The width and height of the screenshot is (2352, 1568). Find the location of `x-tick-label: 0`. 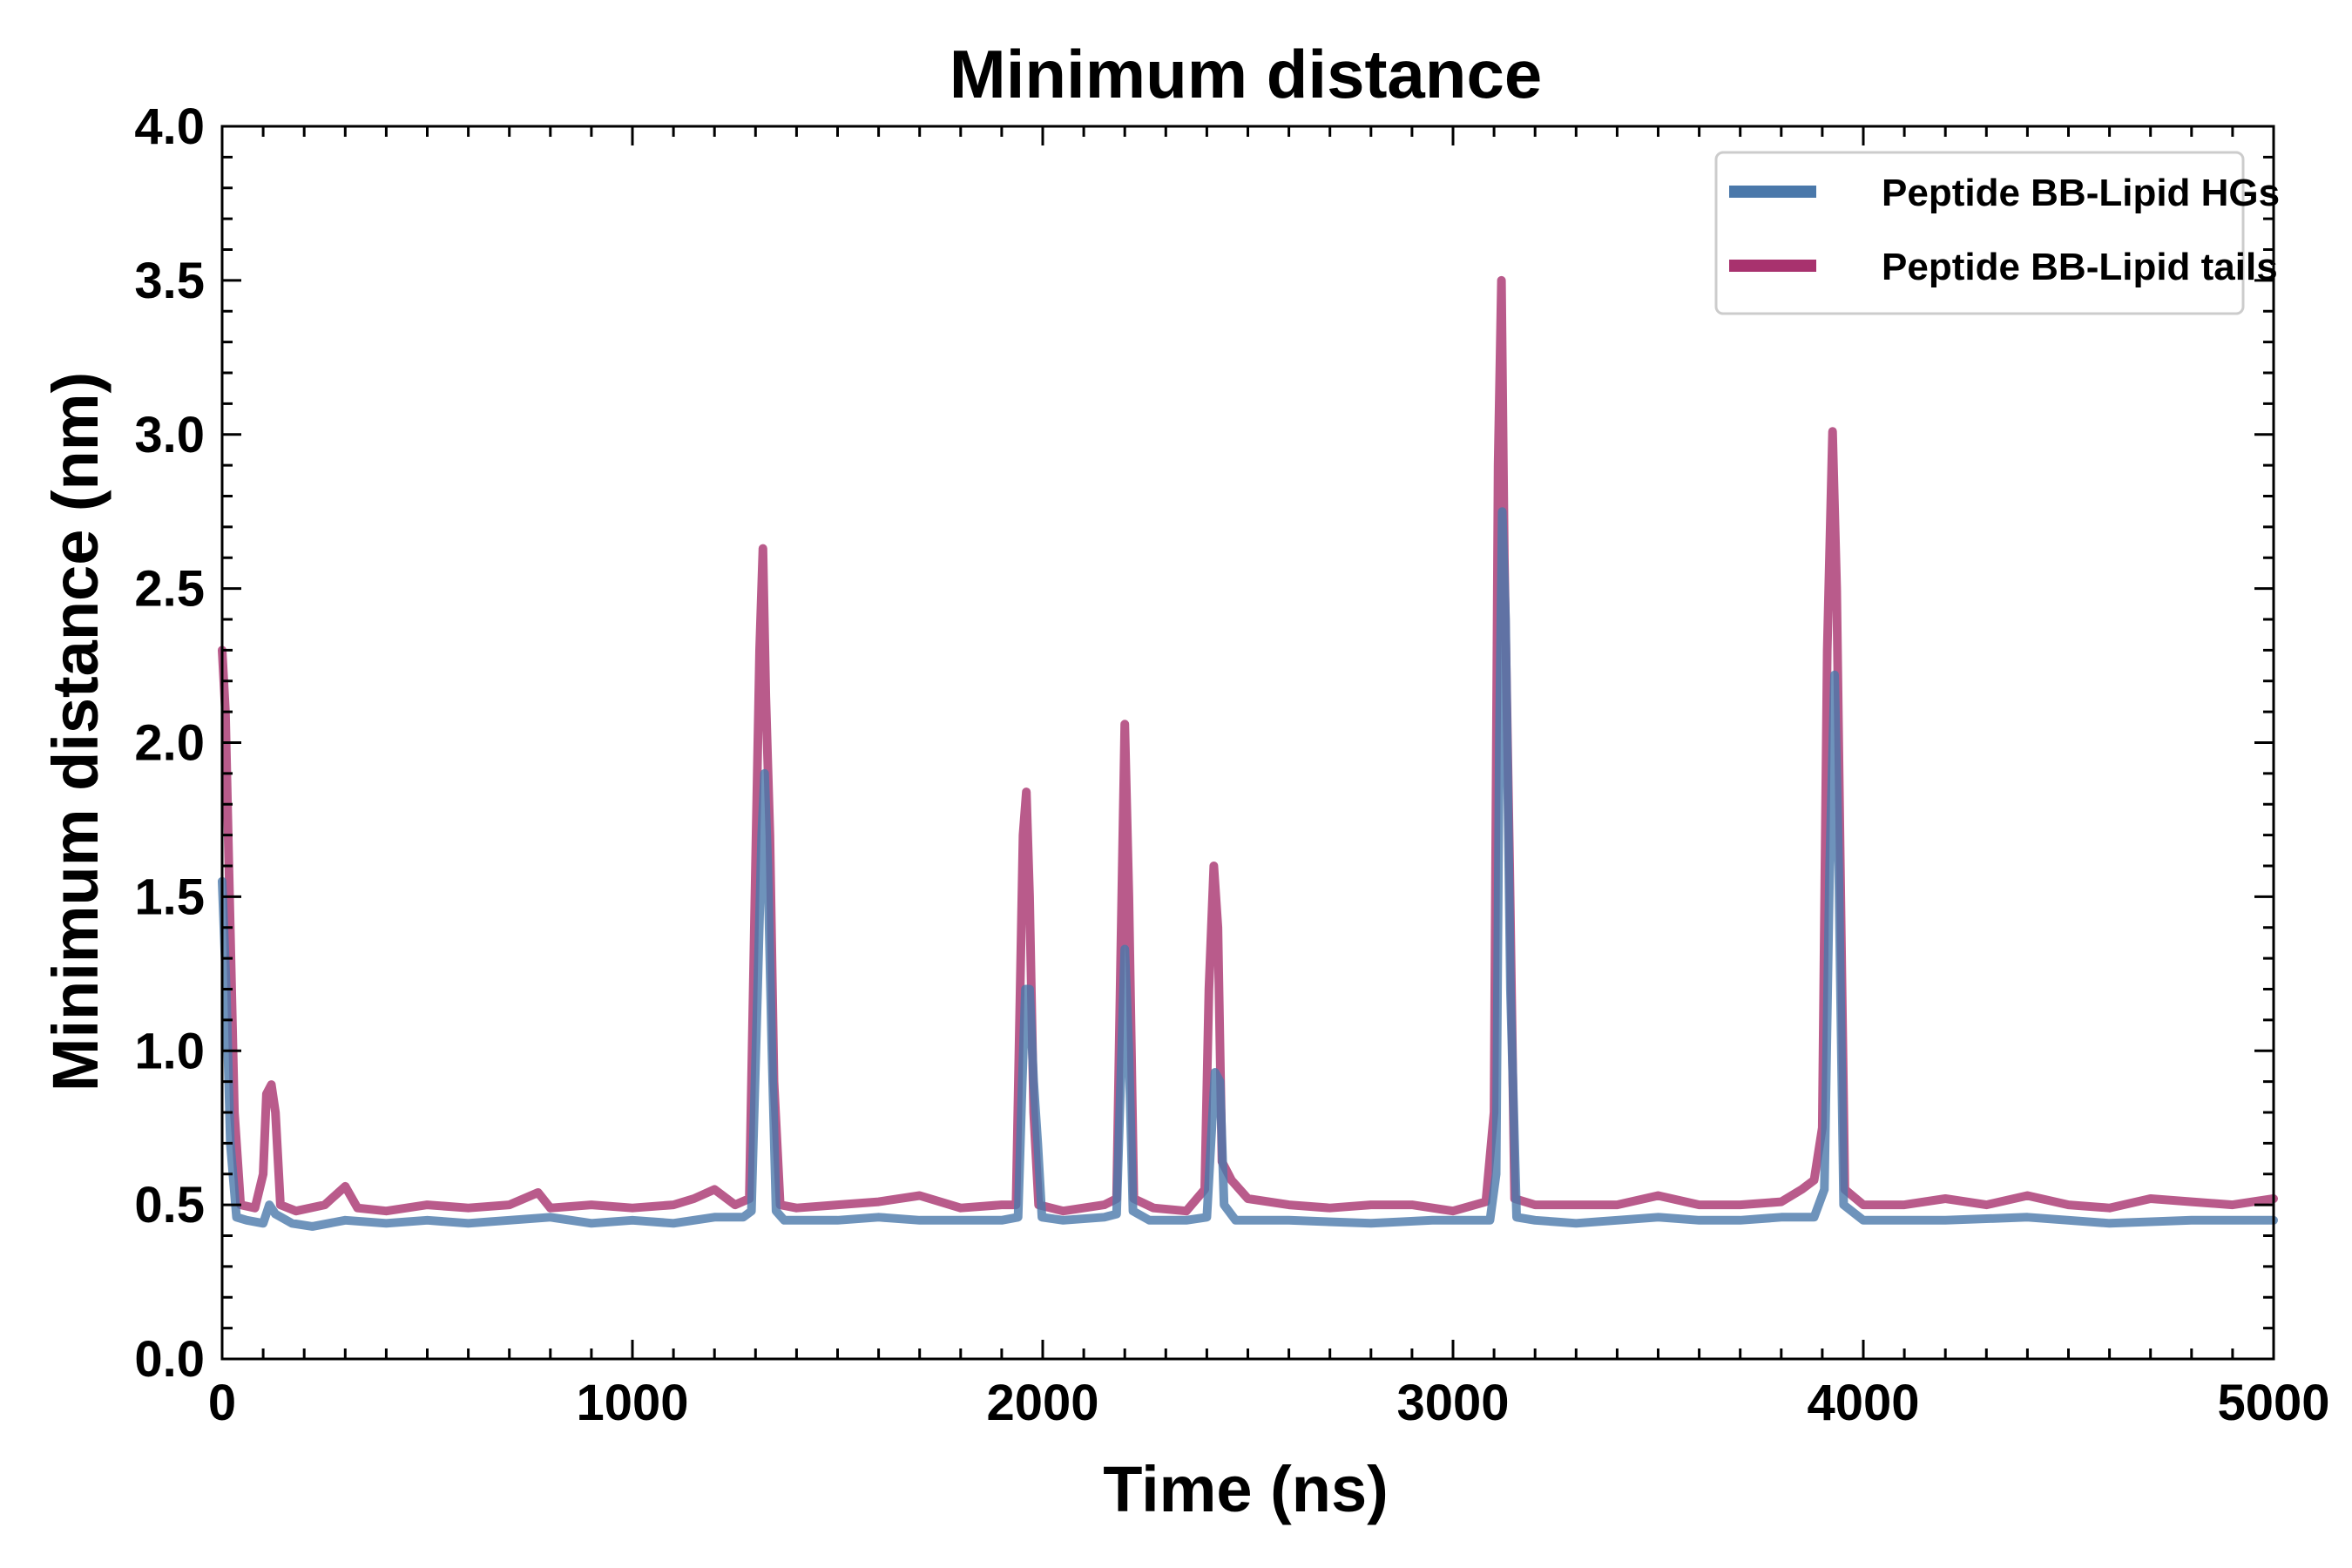

x-tick-label: 0 is located at coordinates (222, 1403).